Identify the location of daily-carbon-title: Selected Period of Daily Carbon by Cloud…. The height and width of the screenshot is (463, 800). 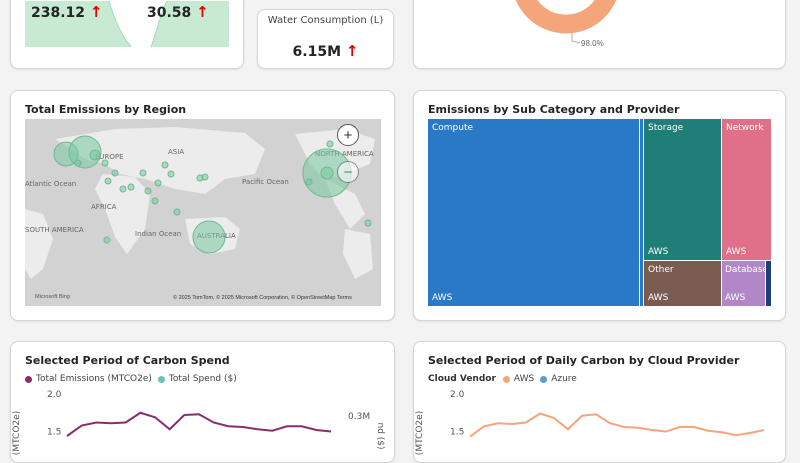
(584, 360).